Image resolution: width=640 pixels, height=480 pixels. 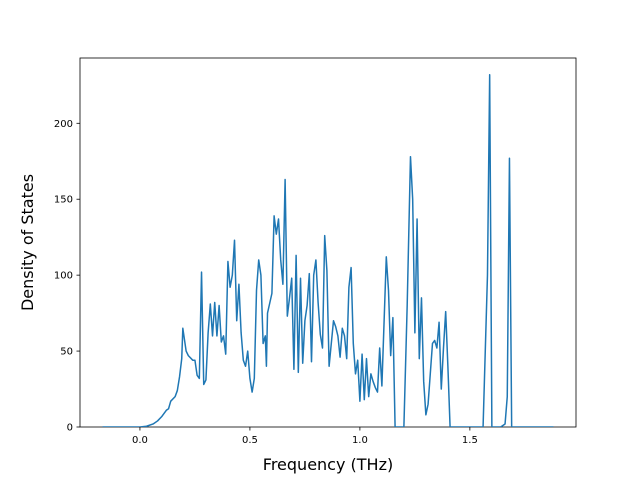 I want to click on y-tick-label: 200, so click(x=63, y=124).